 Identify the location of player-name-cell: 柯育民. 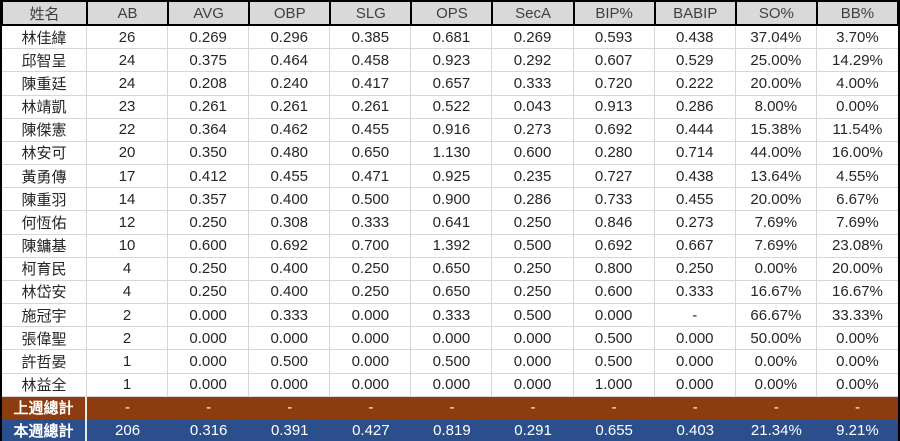
(44, 269).